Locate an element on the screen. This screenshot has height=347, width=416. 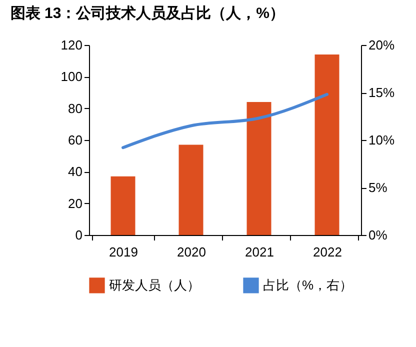
y2-tick-label: 0% is located at coordinates (378, 235).